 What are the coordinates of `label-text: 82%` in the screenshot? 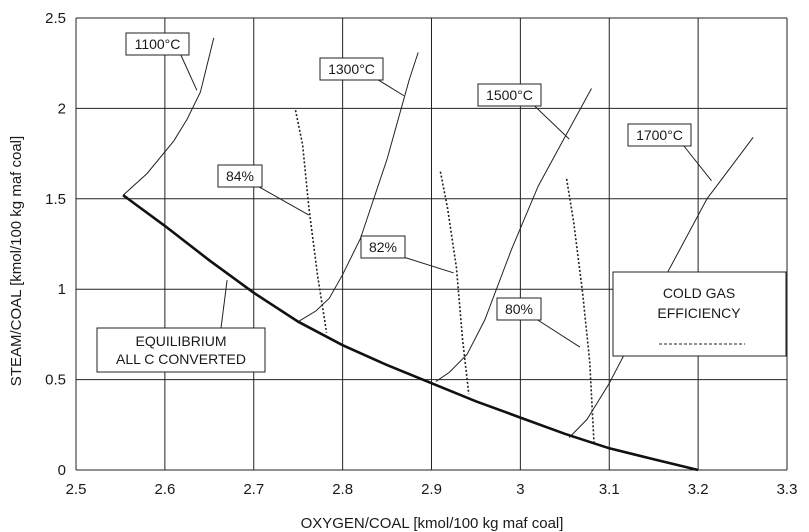 It's located at (383, 247).